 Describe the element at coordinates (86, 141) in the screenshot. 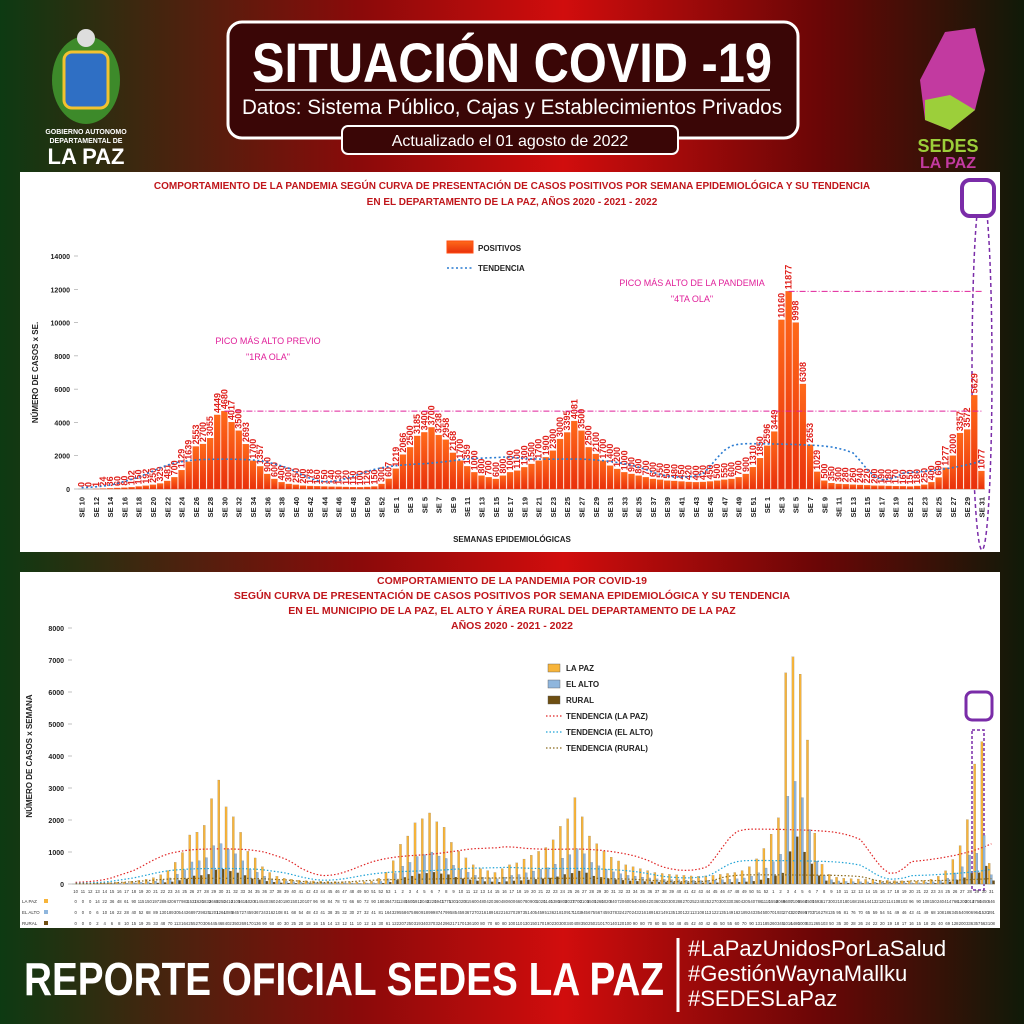

I see `logo-text: DEPARTAMENTAL DE` at that location.